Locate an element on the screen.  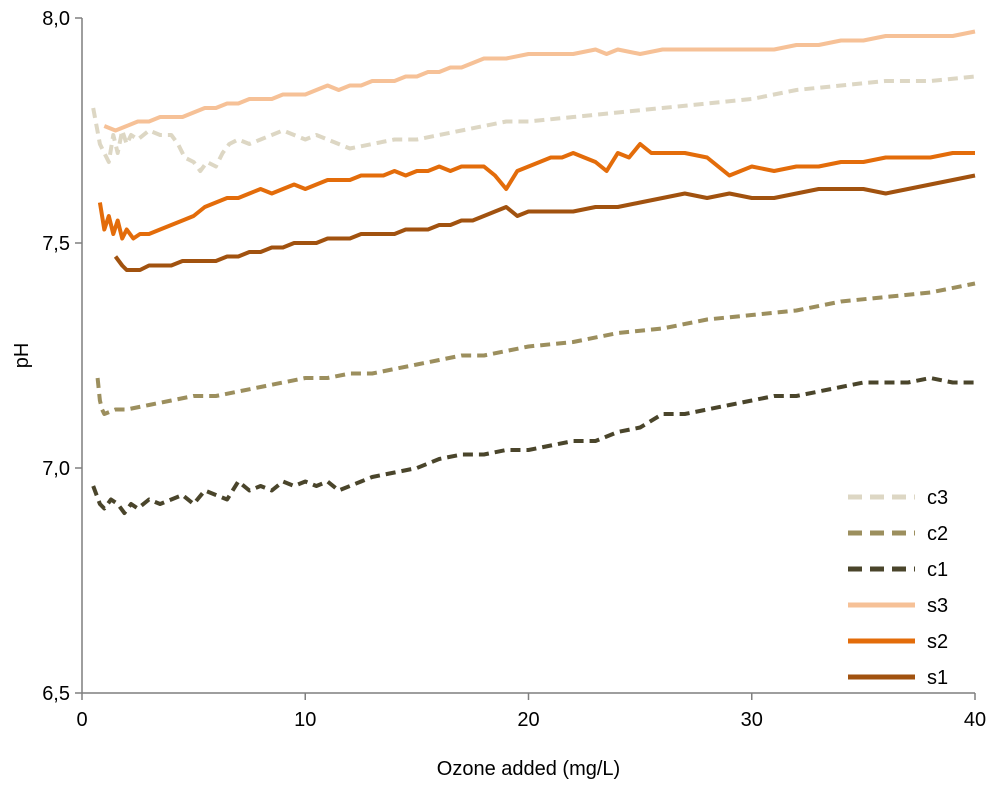
y-axis-title: pH is located at coordinates (22, 356).